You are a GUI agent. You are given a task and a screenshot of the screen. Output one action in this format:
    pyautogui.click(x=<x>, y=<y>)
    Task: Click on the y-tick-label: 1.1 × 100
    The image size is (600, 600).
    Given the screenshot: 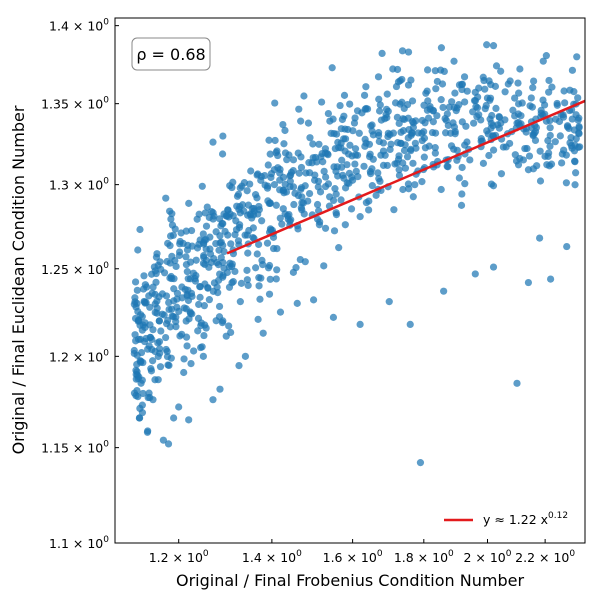 What is the action you would take?
    pyautogui.click(x=79, y=543)
    